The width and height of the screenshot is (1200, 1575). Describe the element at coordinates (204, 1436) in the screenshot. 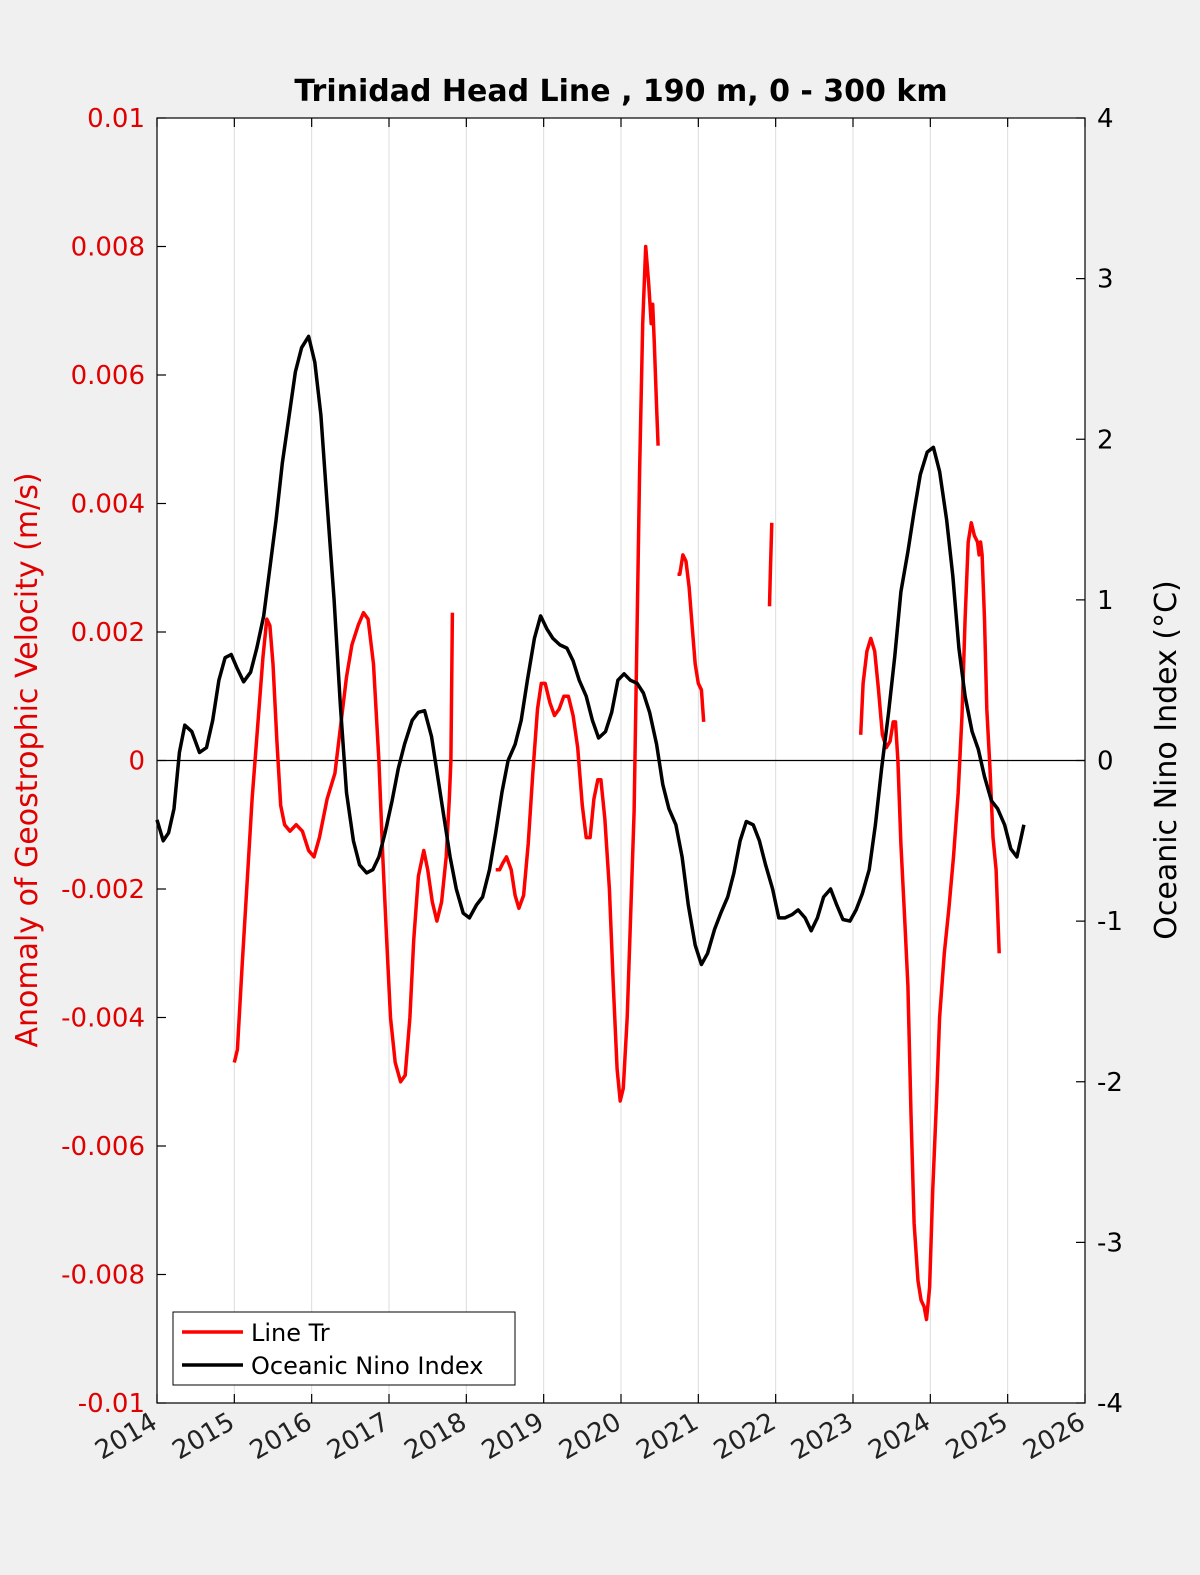

I see `x-tick-label: 2015` at that location.